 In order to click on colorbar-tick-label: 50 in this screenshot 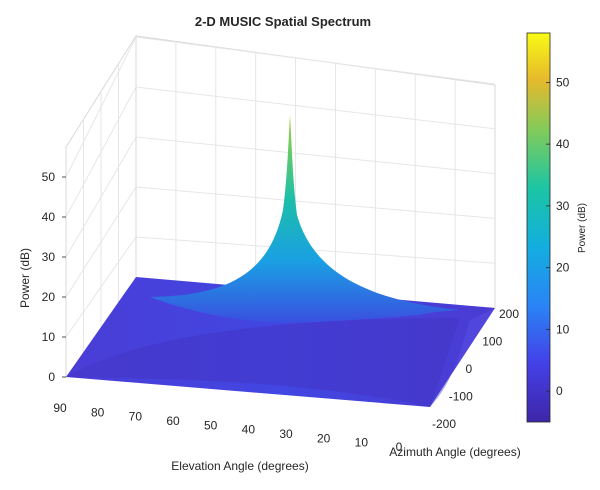, I will do `click(563, 82)`.